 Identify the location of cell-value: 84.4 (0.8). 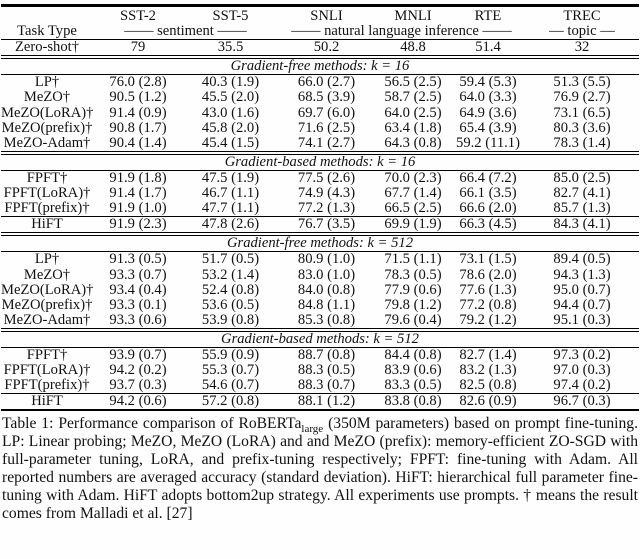
(413, 355).